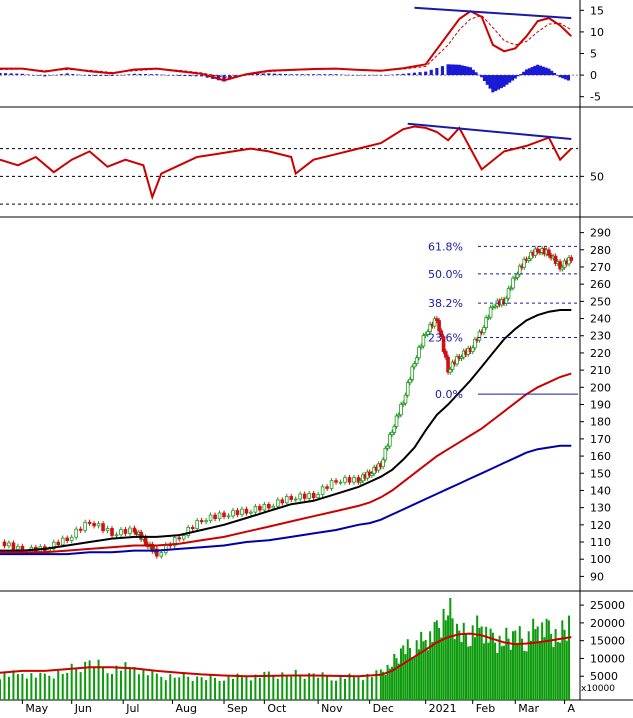 This screenshot has height=718, width=633. Describe the element at coordinates (600, 267) in the screenshot. I see `y-tick-label: 270` at that location.